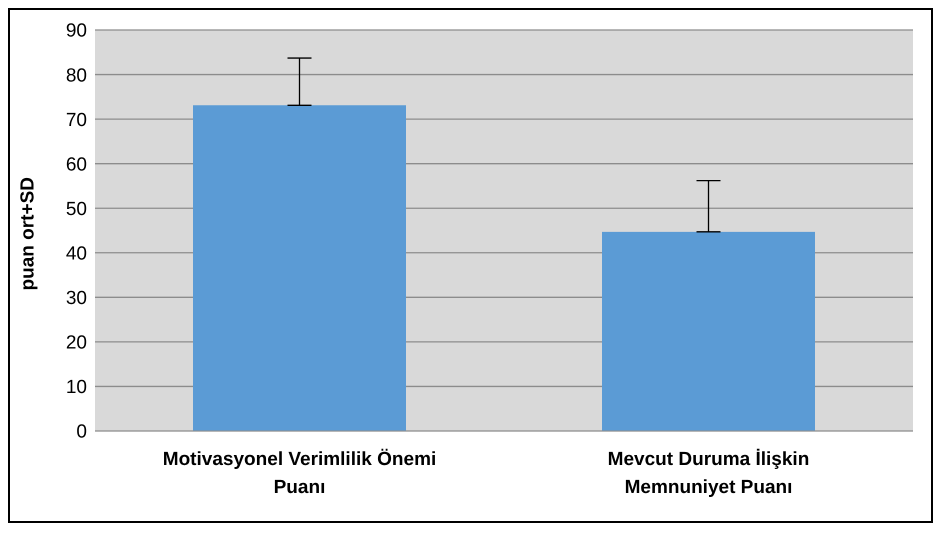 The image size is (939, 533). Describe the element at coordinates (81, 432) in the screenshot. I see `y-tick-label: 0` at that location.